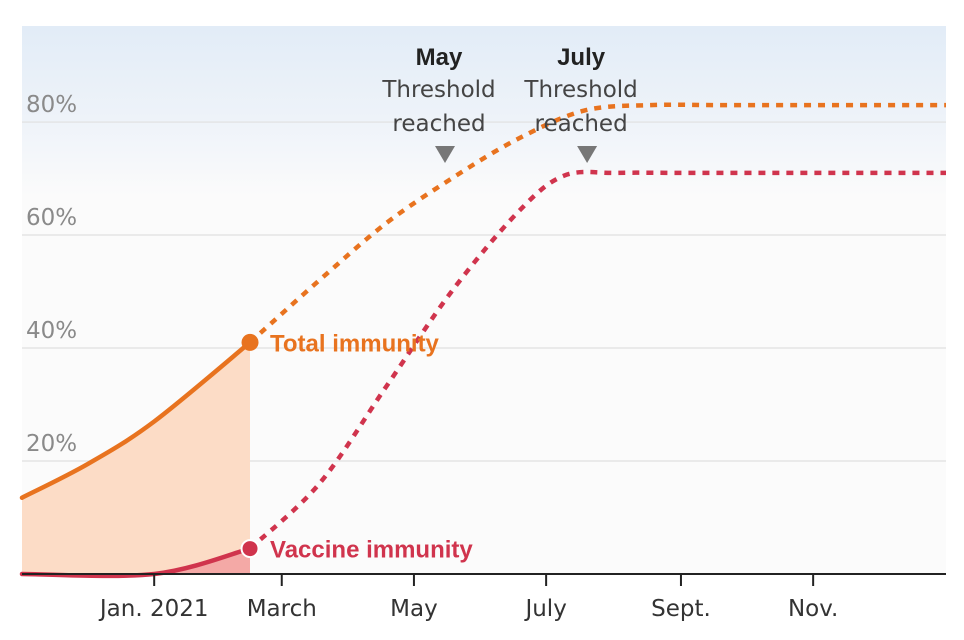 Image resolution: width=964 pixels, height=640 pixels. I want to click on annotation-month: May, so click(439, 57).